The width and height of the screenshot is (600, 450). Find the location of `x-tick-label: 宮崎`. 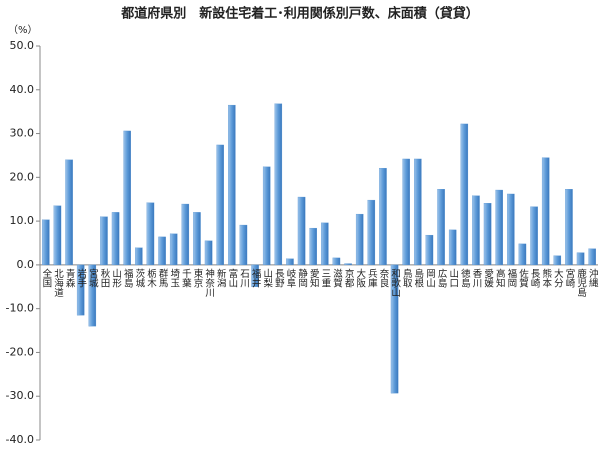

x-tick-label: 宮崎 is located at coordinates (569, 278).